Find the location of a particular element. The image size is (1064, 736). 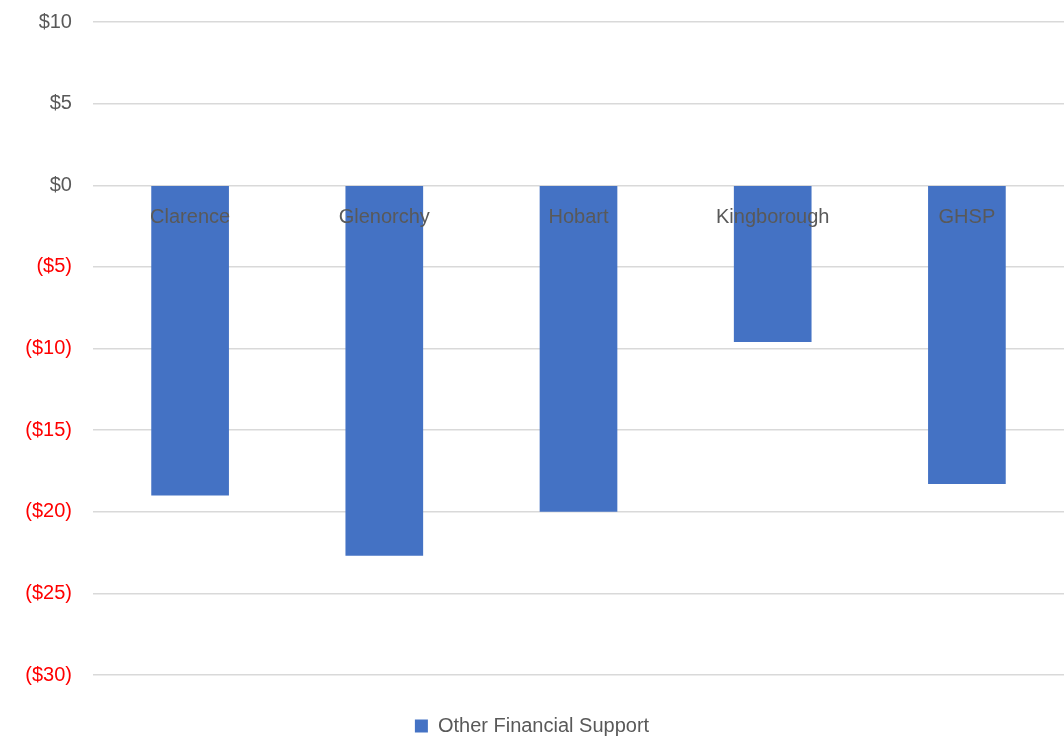

y-tick-label: ($20) is located at coordinates (48, 510).